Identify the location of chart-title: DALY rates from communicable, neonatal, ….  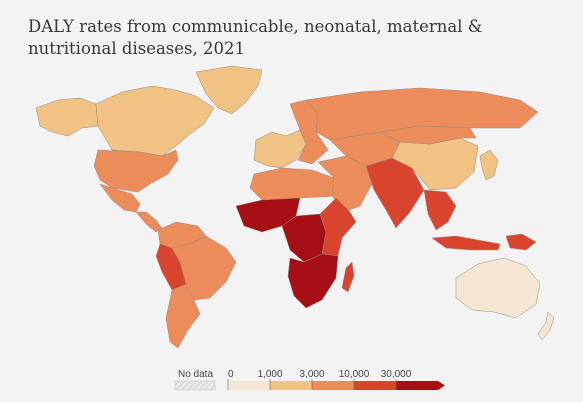
(255, 37).